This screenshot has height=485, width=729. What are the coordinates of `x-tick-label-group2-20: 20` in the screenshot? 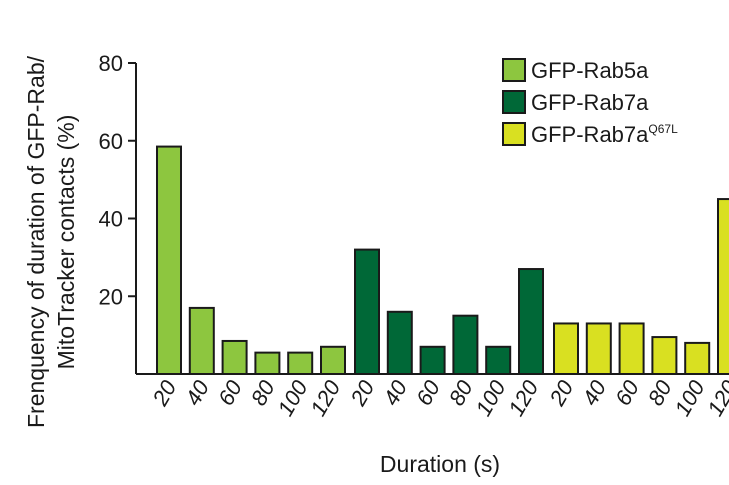 It's located at (362, 392).